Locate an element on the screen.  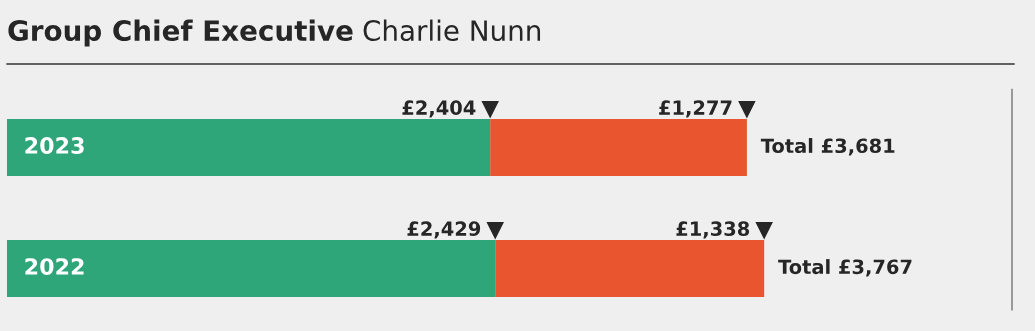
y-tick-label: 2023 is located at coordinates (54, 145).